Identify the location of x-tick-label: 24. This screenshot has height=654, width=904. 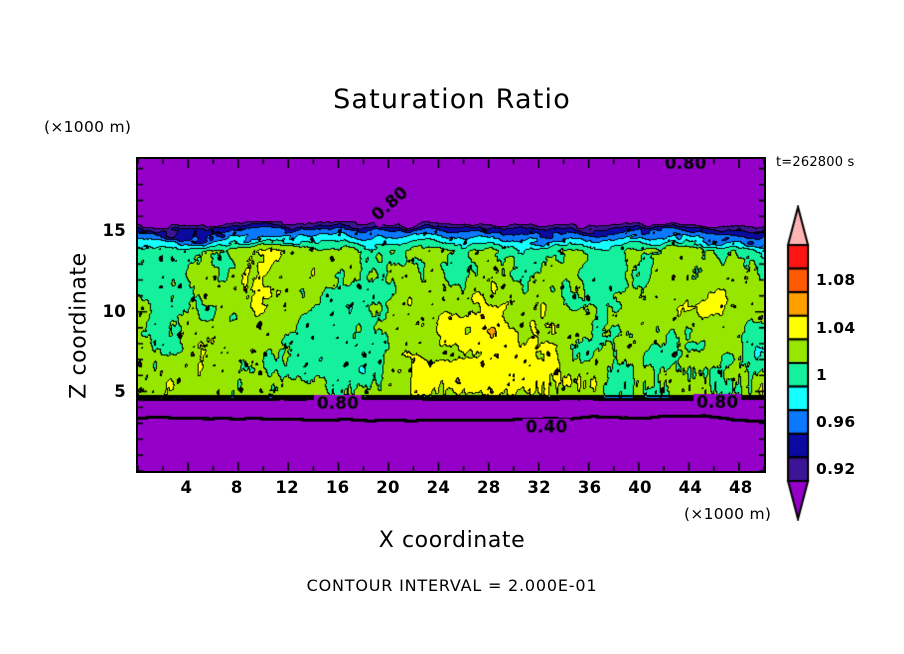
(438, 487).